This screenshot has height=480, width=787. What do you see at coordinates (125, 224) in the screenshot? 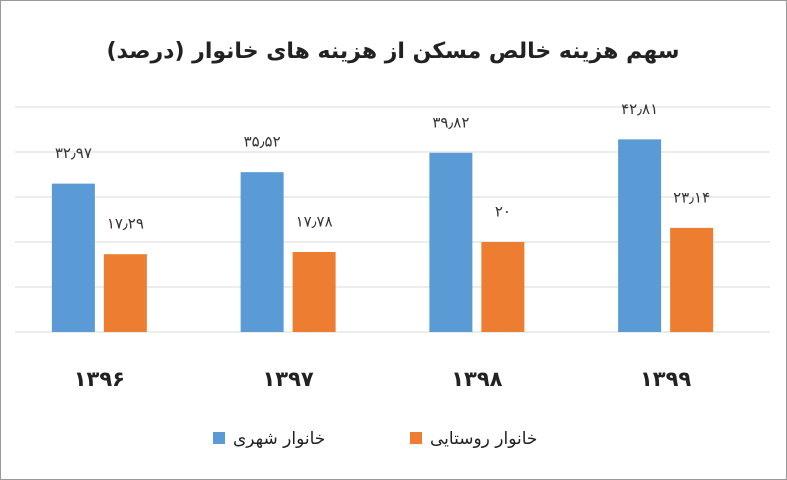
I see `value-label: ۱۷٫۲۹` at bounding box center [125, 224].